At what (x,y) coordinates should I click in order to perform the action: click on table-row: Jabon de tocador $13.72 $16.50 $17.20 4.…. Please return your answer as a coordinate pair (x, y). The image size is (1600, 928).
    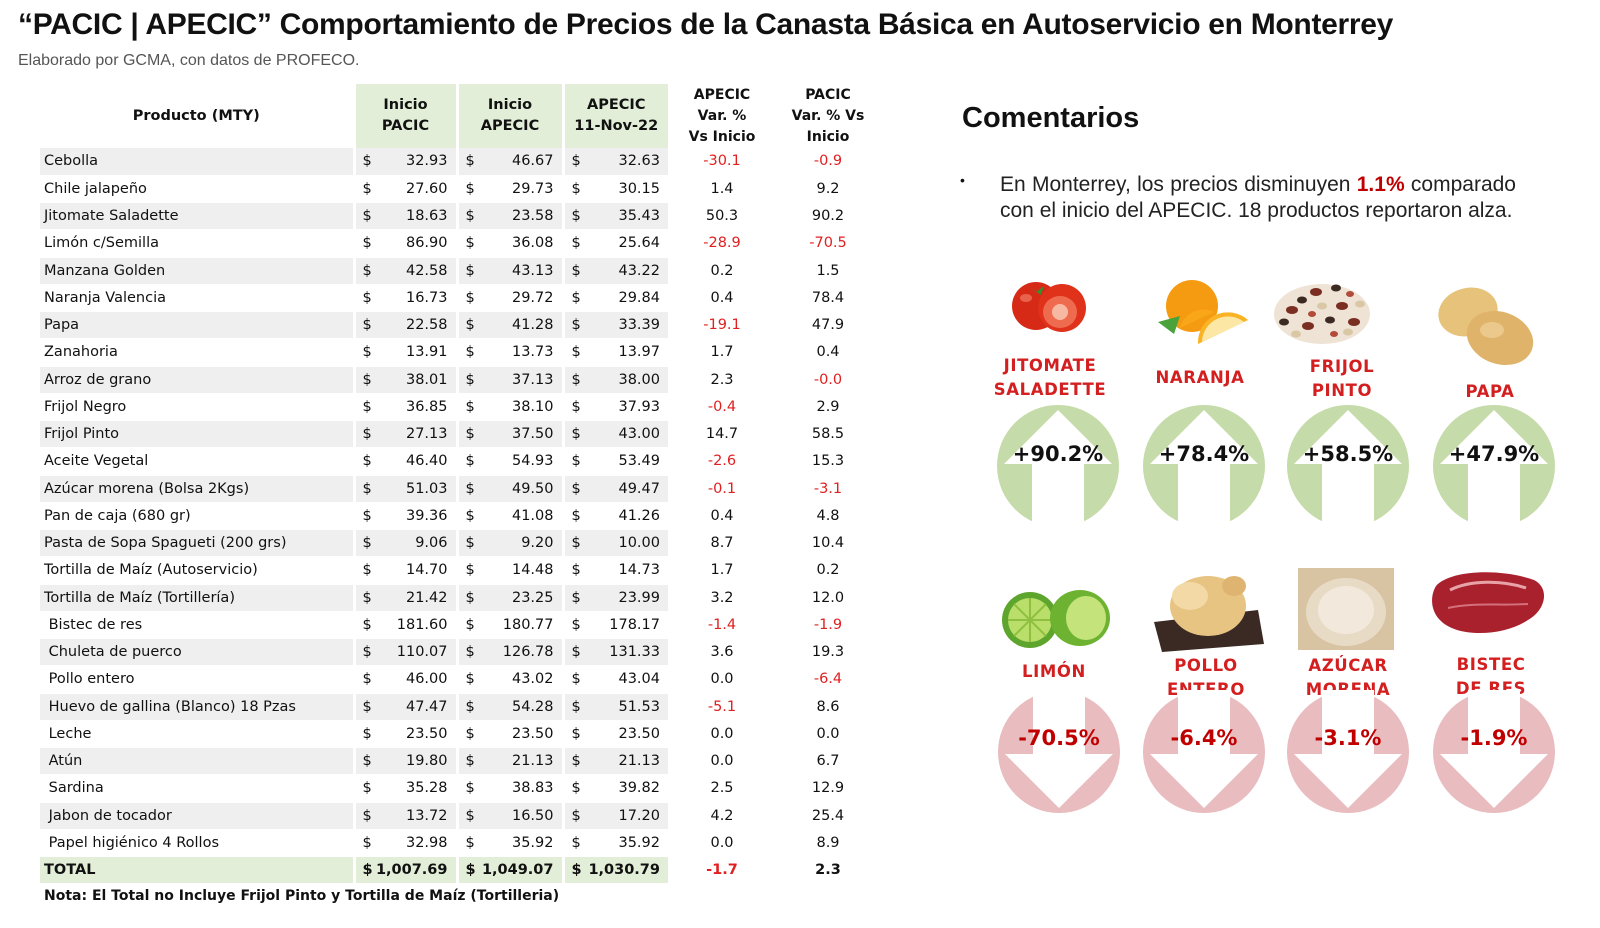
    Looking at the image, I should click on (460, 816).